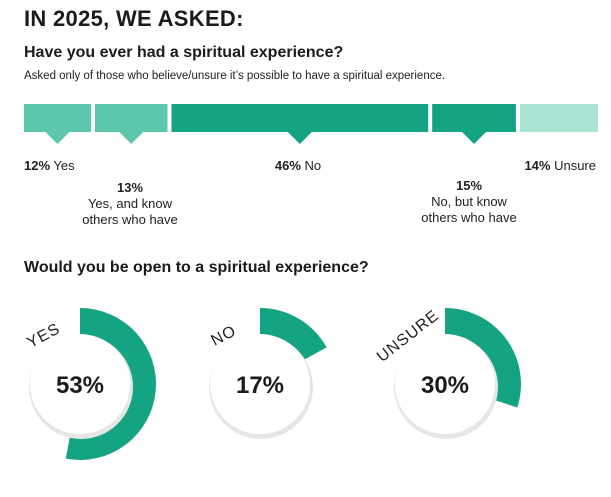 The height and width of the screenshot is (497, 611). I want to click on bar-value-label-2: 13%, so click(130, 187).